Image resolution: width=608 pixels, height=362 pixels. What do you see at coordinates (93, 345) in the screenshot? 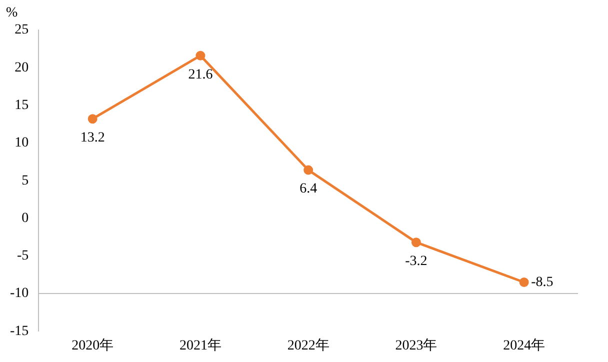
I see `x-tick-label: 2020年` at bounding box center [93, 345].